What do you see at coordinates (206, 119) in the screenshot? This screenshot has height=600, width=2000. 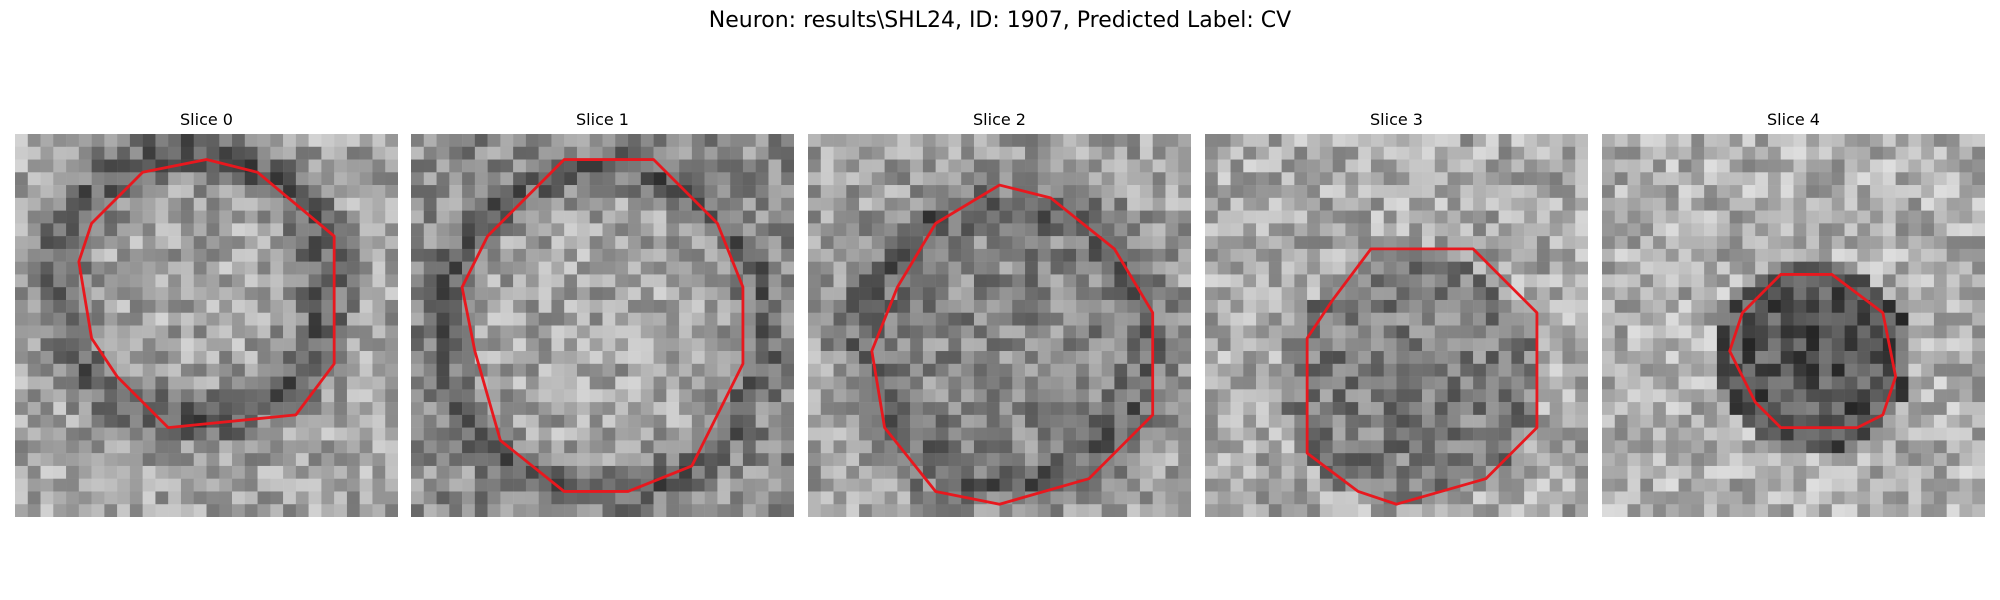 I see `slice-title: Slice 0` at bounding box center [206, 119].